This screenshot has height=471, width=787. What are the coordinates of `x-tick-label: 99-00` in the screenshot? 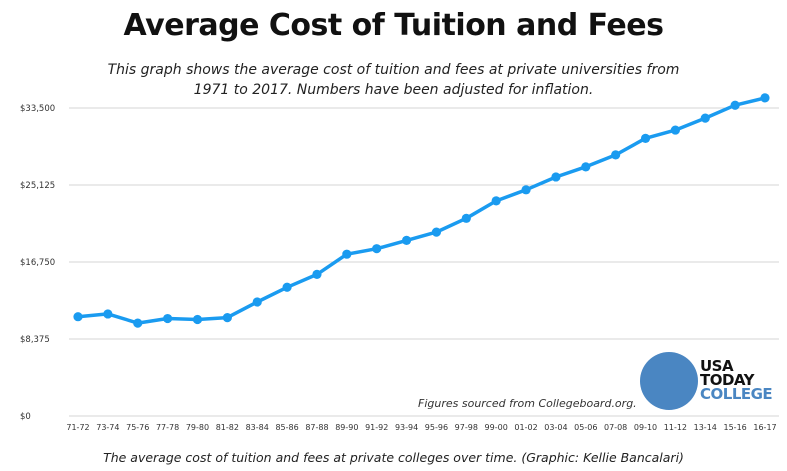 It's located at (496, 427).